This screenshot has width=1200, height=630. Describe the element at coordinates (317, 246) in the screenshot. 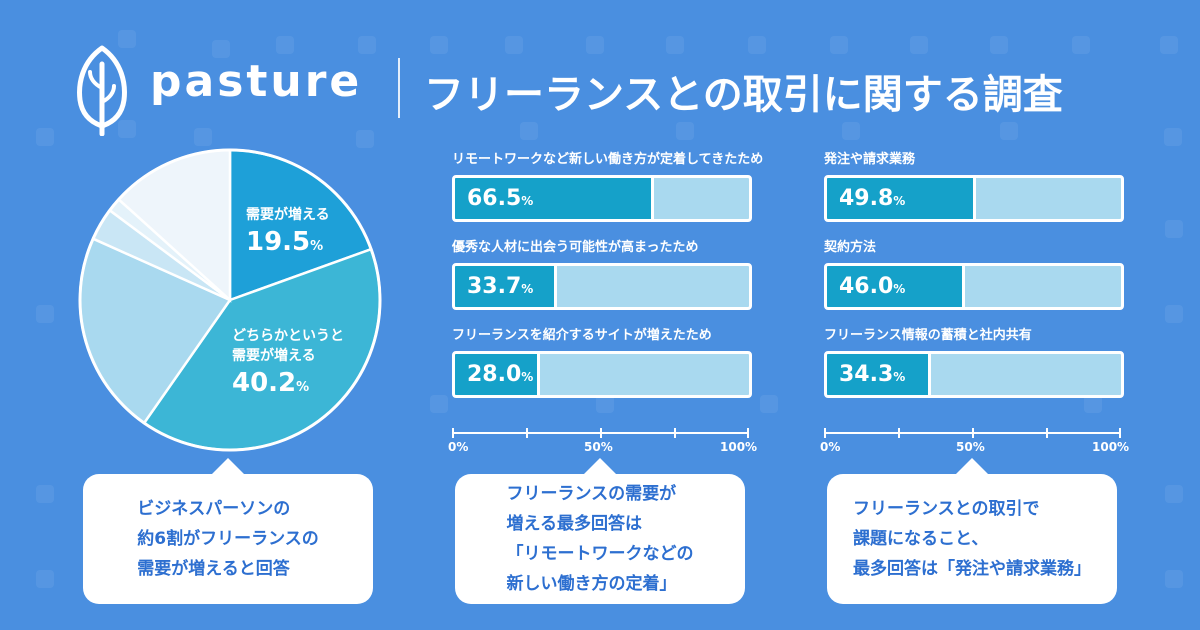

I see `pie-label-increase-unit: %` at that location.